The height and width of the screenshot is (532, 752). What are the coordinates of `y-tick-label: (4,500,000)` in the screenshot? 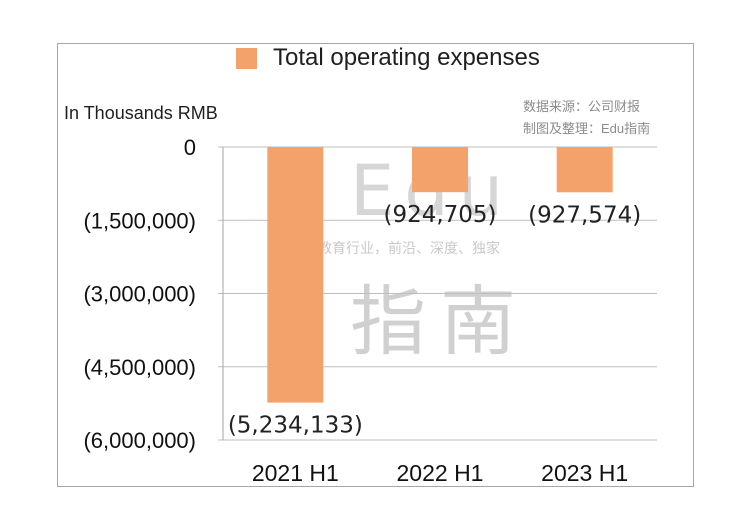 It's located at (139, 367).